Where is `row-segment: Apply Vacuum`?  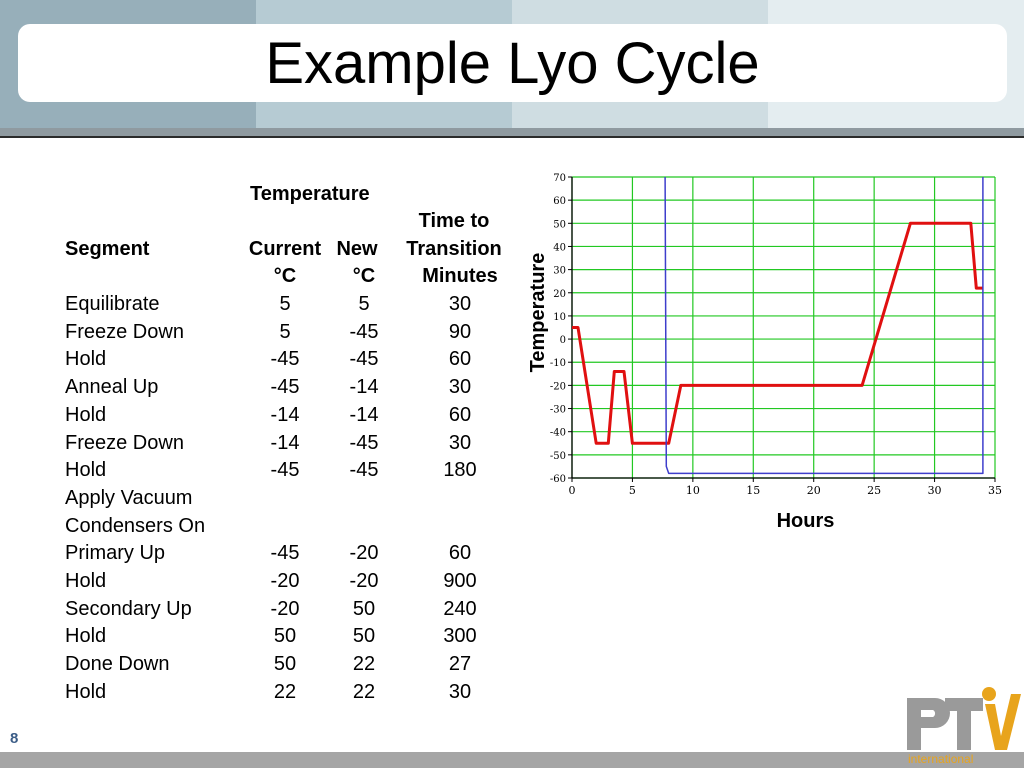
row-segment: Apply Vacuum is located at coordinates (129, 497).